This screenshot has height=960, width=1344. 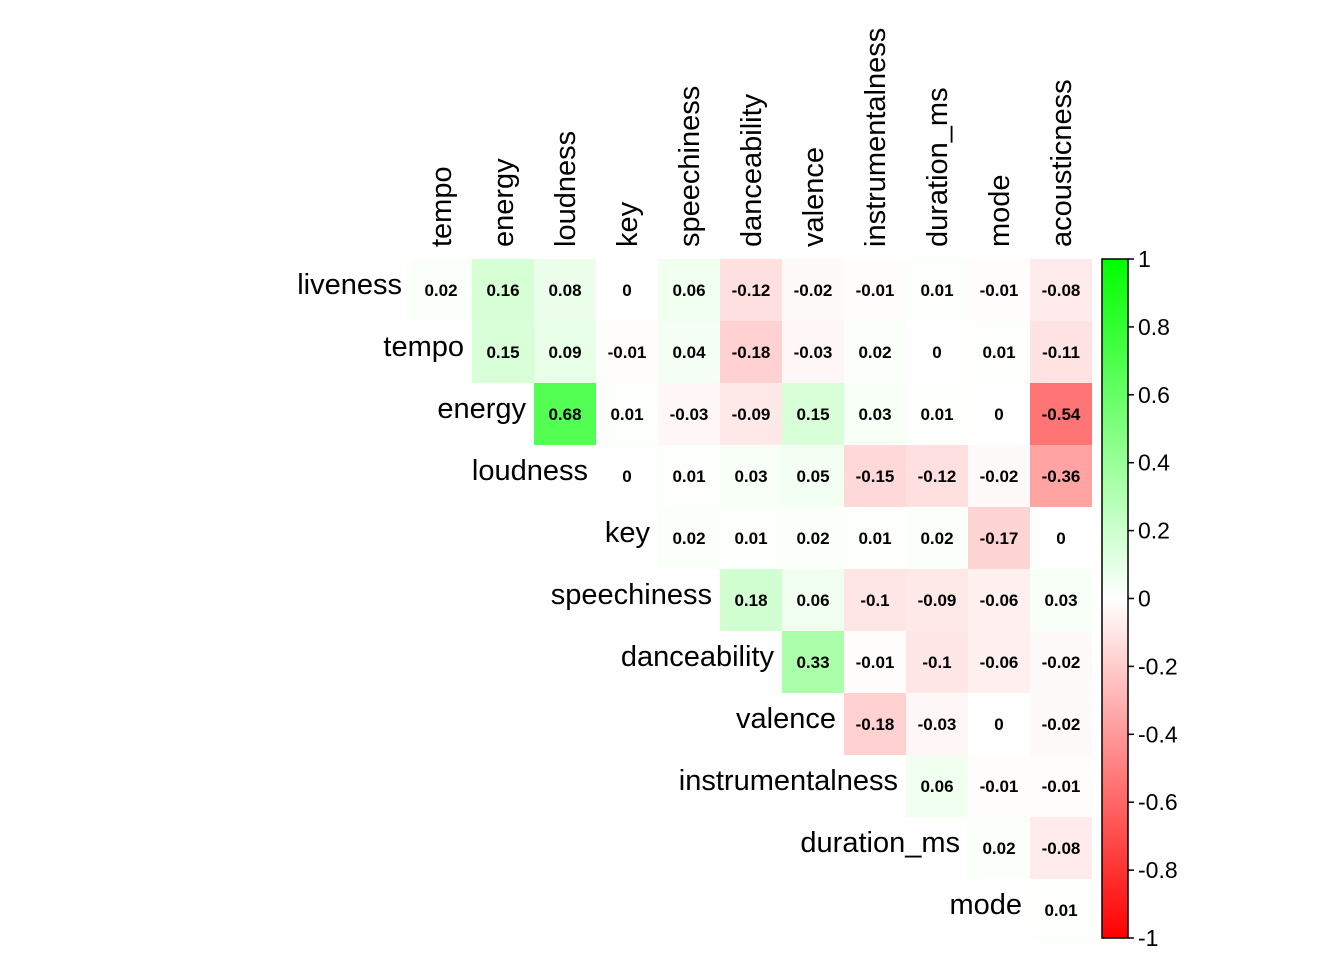 I want to click on row-label: mode, so click(x=985, y=905).